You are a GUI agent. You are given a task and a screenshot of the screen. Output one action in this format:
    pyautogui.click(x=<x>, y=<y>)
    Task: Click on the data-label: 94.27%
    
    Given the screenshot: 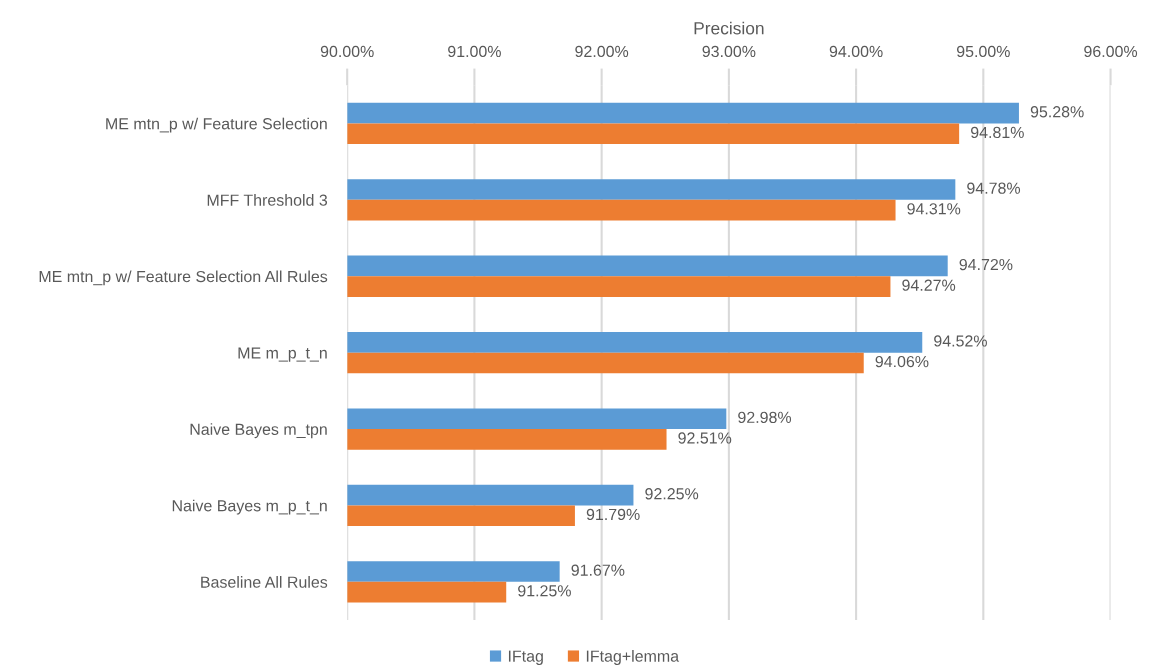 What is the action you would take?
    pyautogui.click(x=929, y=285)
    